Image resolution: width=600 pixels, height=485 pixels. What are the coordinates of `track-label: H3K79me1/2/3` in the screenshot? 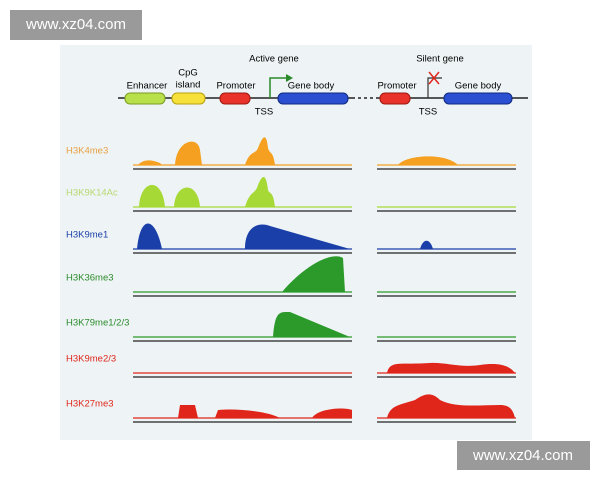 It's located at (97, 323).